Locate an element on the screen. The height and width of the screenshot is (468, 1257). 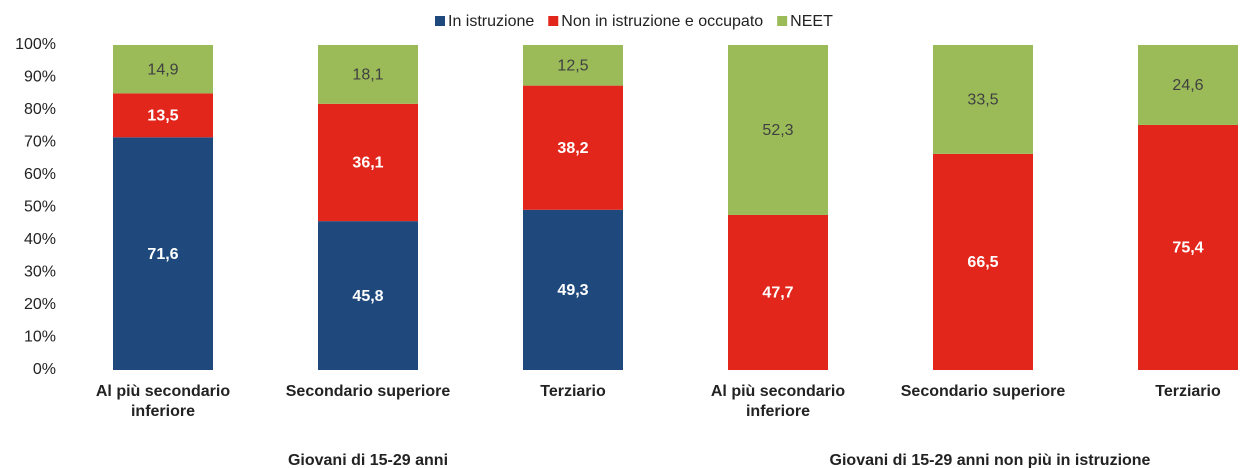
value-label: 52,3 is located at coordinates (777, 130).